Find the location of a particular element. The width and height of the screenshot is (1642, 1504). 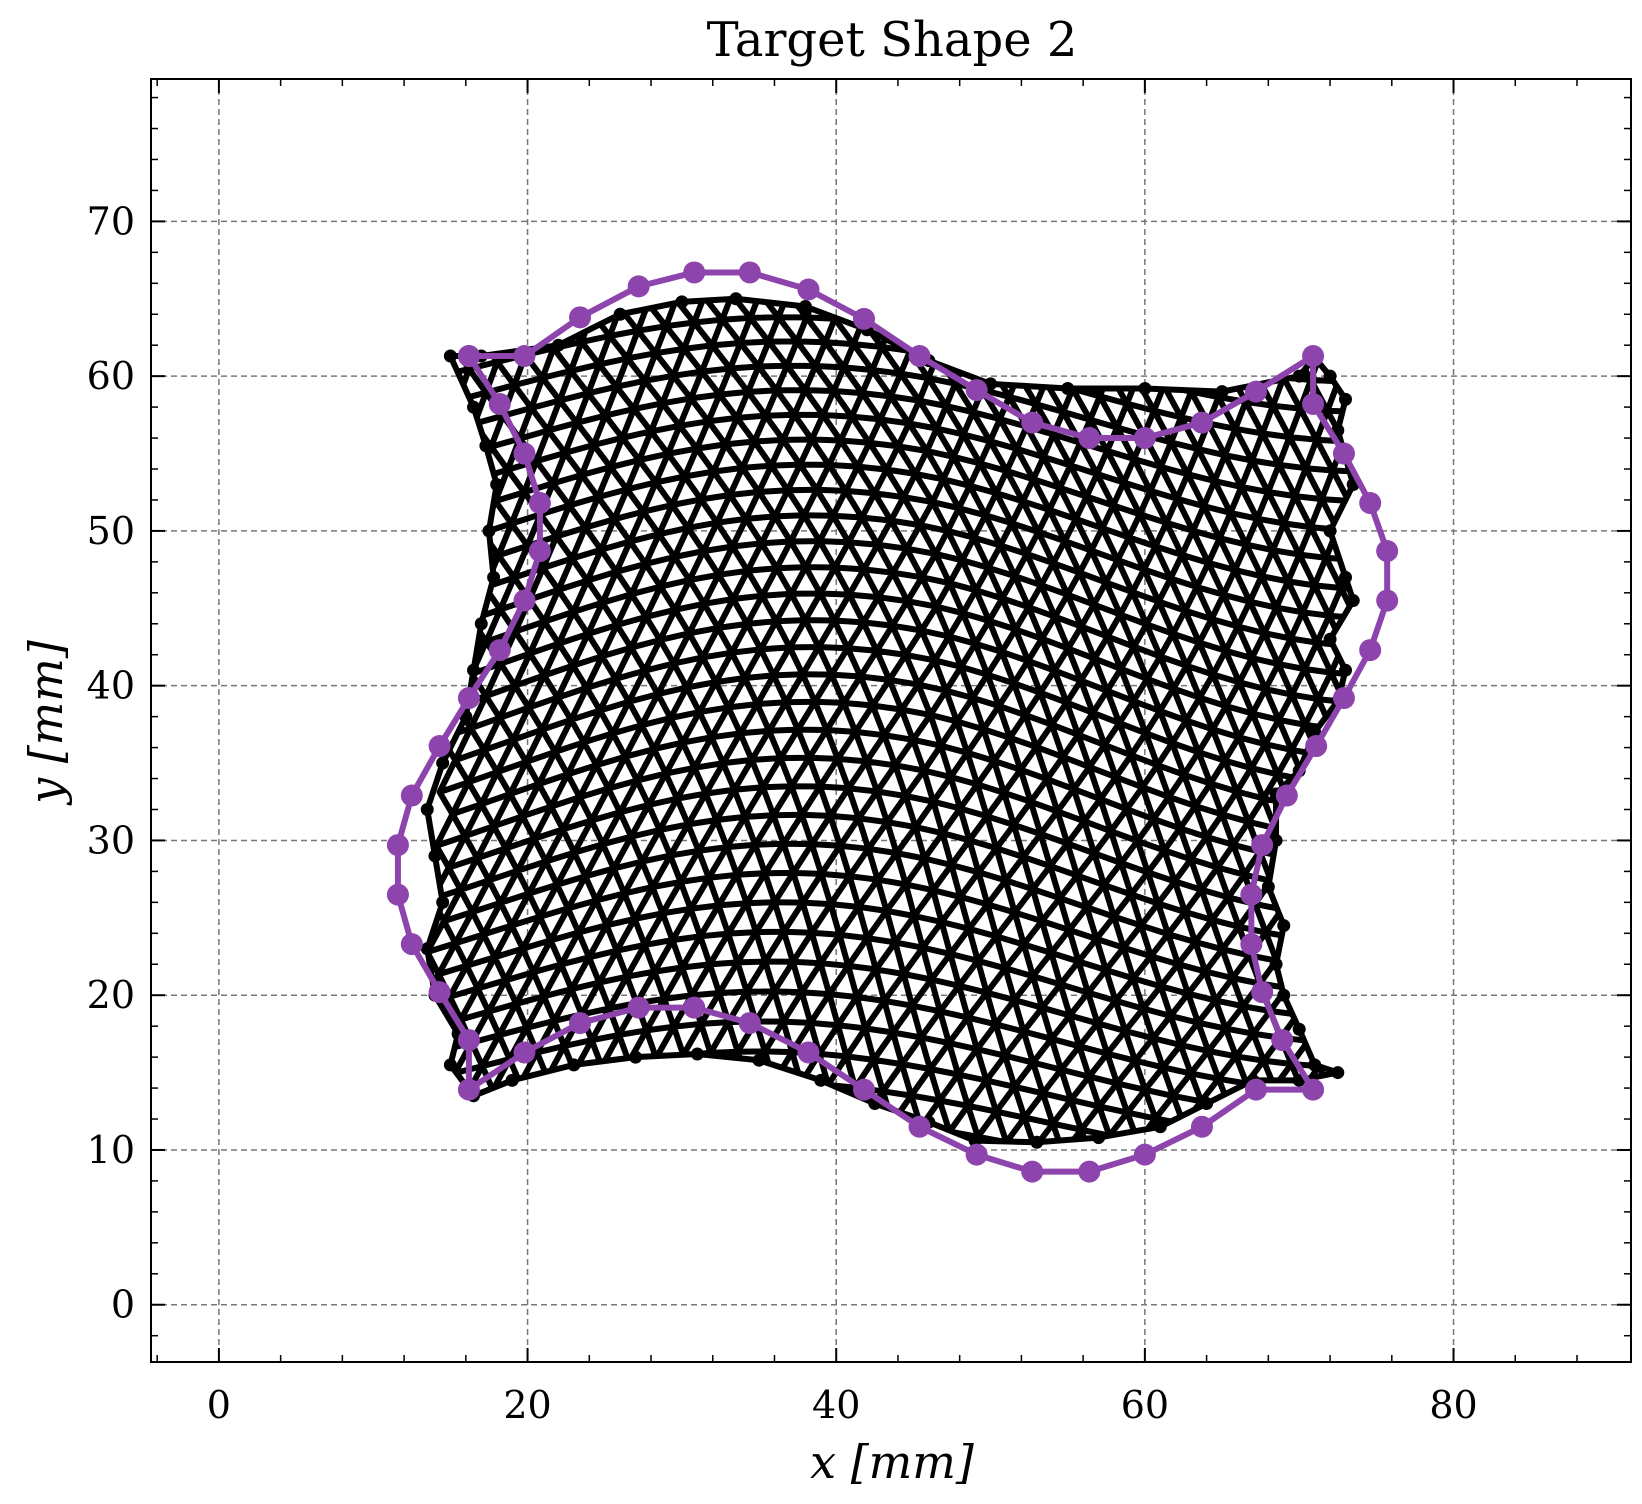

y-axis-label: y [mm] is located at coordinates (46, 723).